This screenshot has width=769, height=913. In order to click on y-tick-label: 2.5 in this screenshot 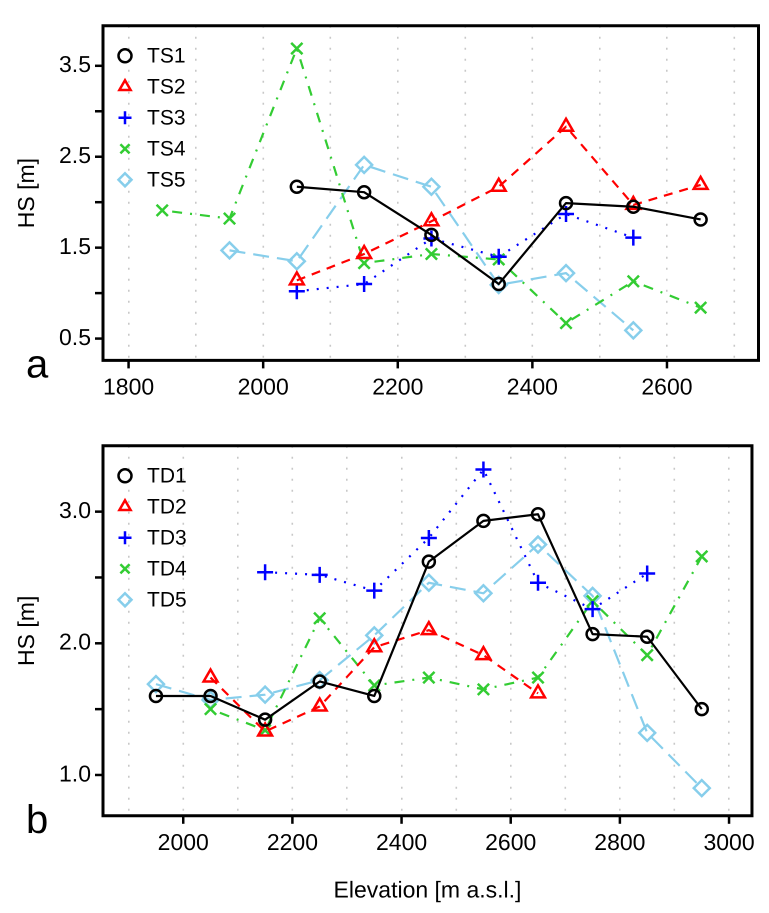, I will do `click(75, 155)`.